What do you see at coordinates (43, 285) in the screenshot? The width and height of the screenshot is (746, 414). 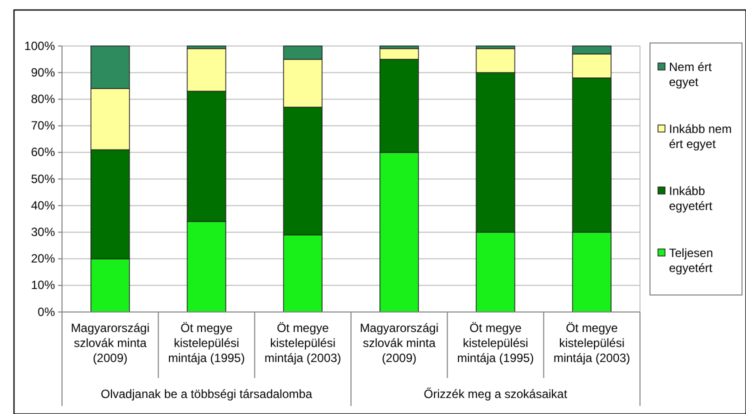 I see `y-tick-label: 10%` at bounding box center [43, 285].